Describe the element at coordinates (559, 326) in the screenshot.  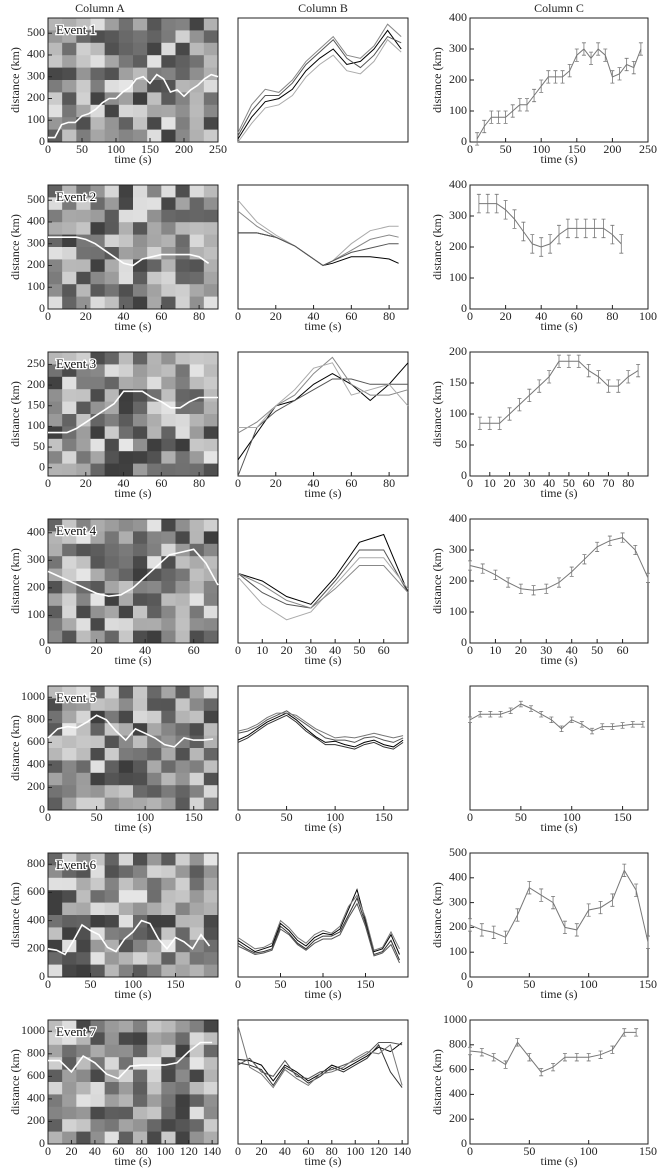
I see `x-axis-label: time (s)` at that location.